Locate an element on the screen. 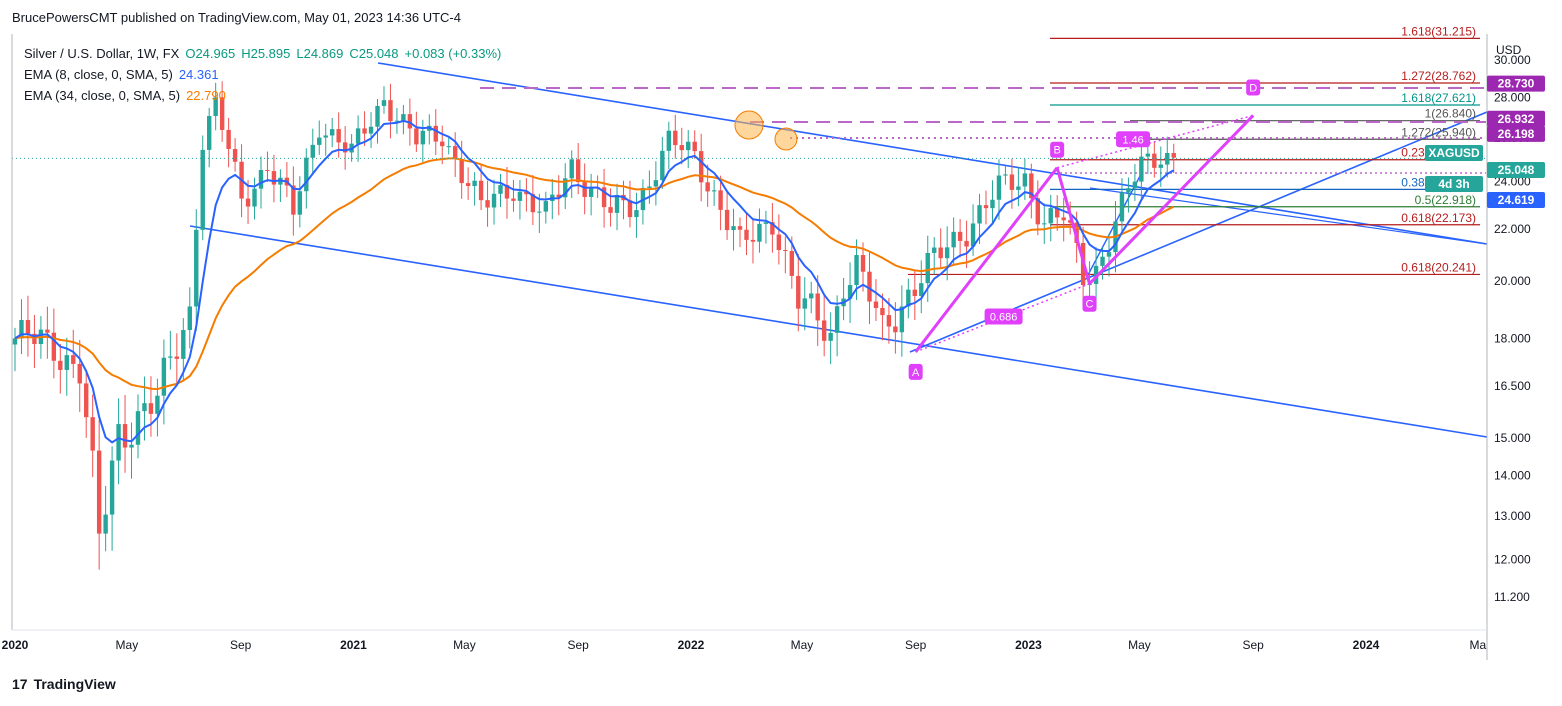  time-tick-label: 2023 is located at coordinates (1028, 645).